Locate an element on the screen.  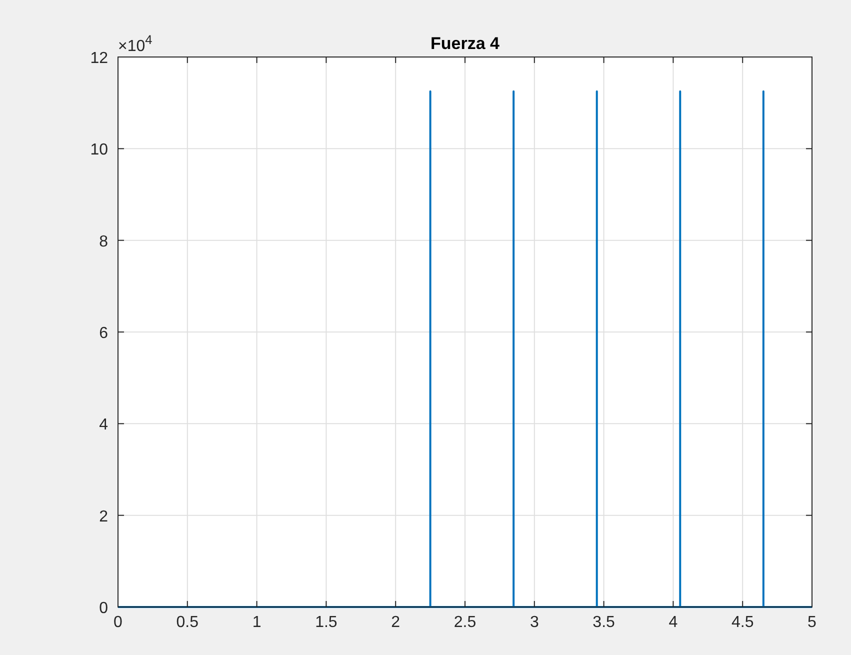
x-tick-label: 0.5 is located at coordinates (187, 622).